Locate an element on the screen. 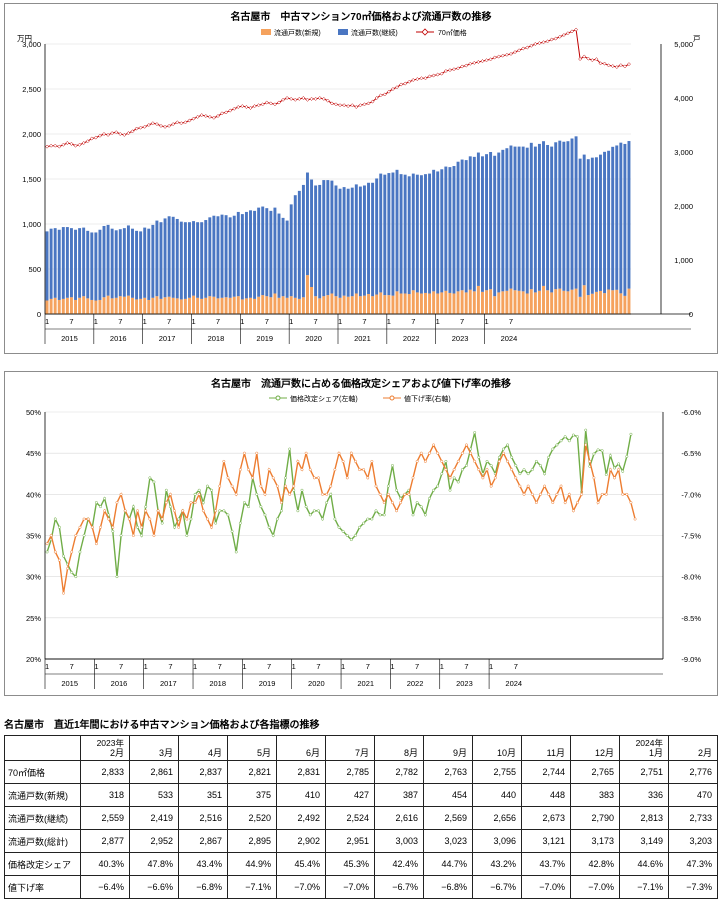 The width and height of the screenshot is (723, 899). table-column-month: 12月 is located at coordinates (604, 753).